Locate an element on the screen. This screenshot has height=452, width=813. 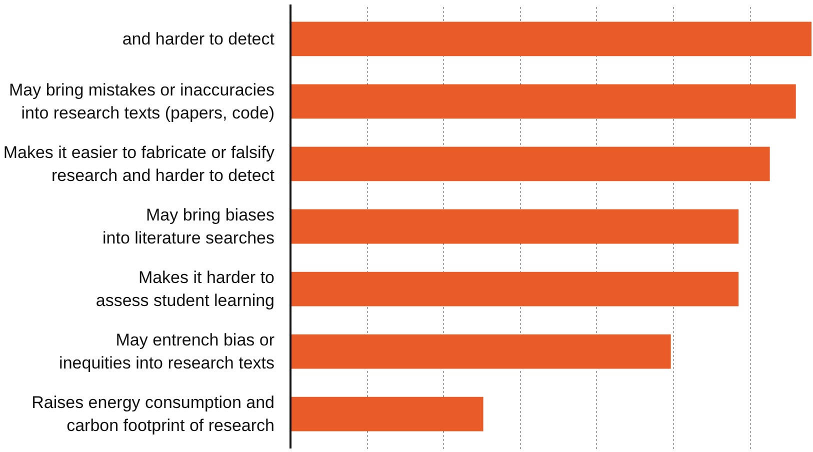
y-tick-label: and harder to detect is located at coordinates (198, 38).